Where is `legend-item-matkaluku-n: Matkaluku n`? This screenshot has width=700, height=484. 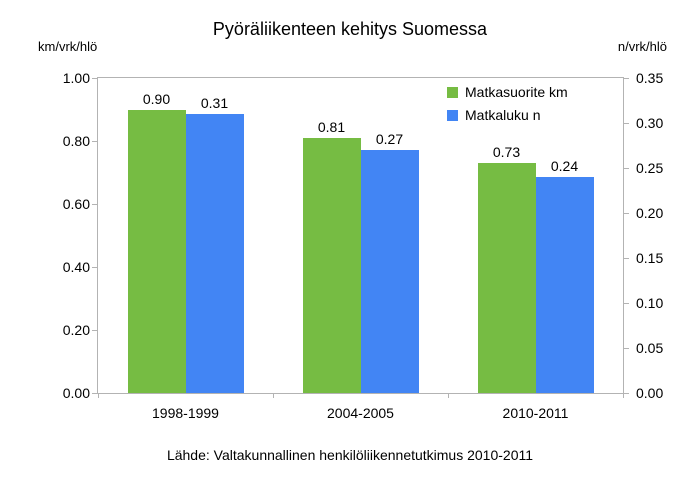
legend-item-matkaluku-n: Matkaluku n is located at coordinates (507, 115).